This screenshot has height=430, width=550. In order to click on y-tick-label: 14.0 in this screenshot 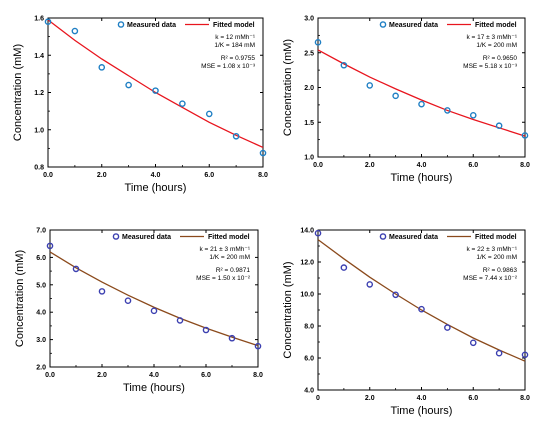, I will do `click(307, 231)`.